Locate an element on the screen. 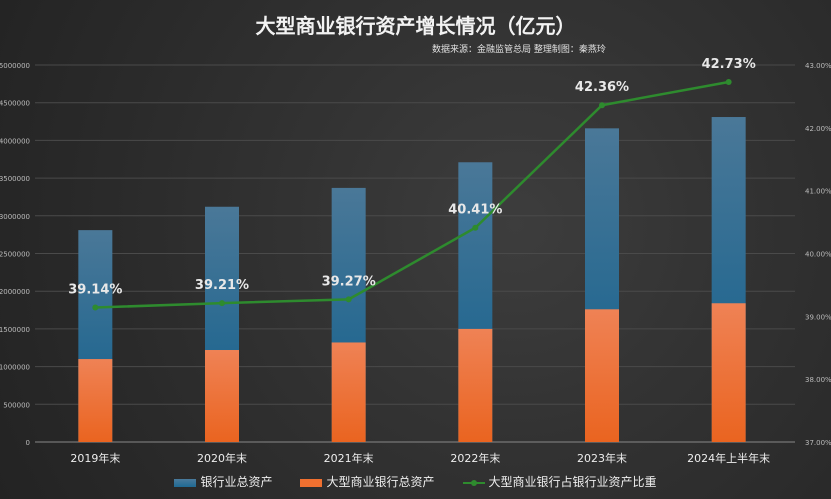 The width and height of the screenshot is (831, 499). legend-item-large-bank: 大型商业银行总资产 is located at coordinates (367, 481).